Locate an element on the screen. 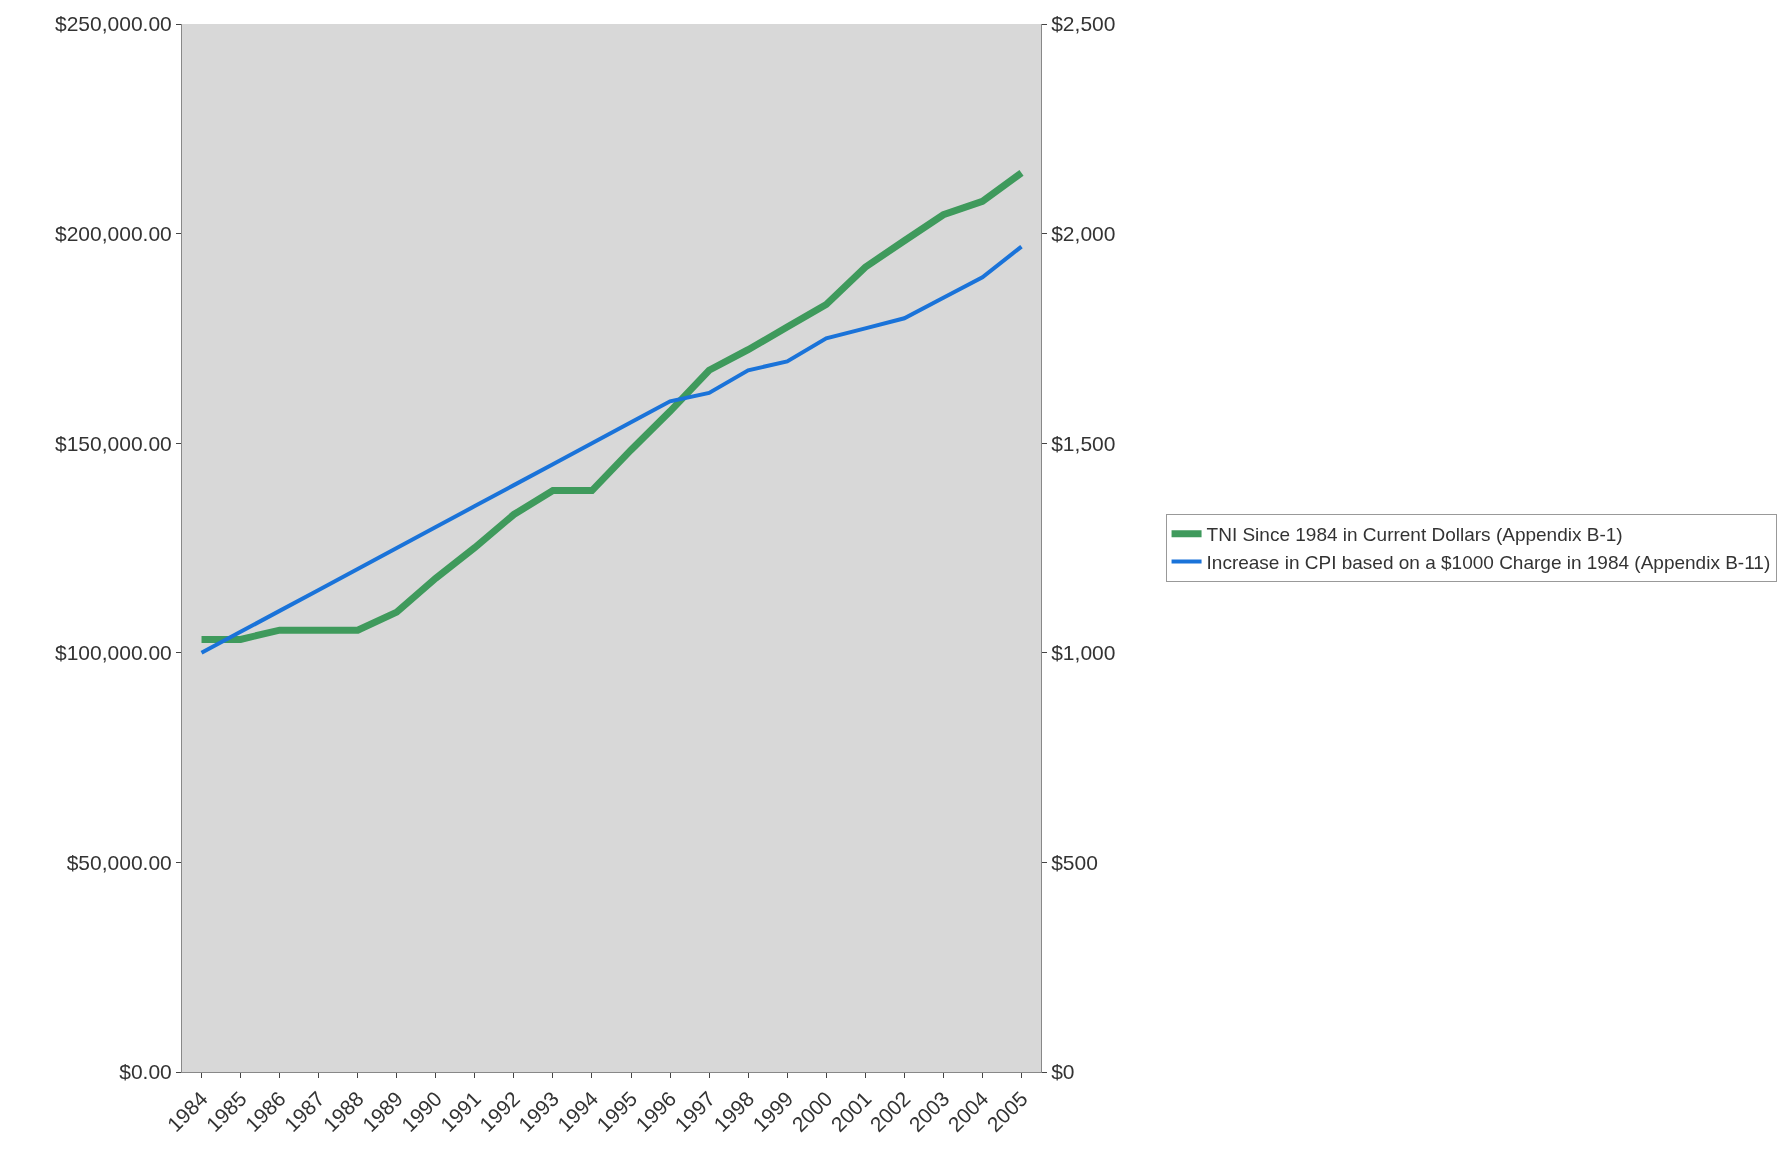  y2-tick-label: $0 is located at coordinates (1063, 1072).